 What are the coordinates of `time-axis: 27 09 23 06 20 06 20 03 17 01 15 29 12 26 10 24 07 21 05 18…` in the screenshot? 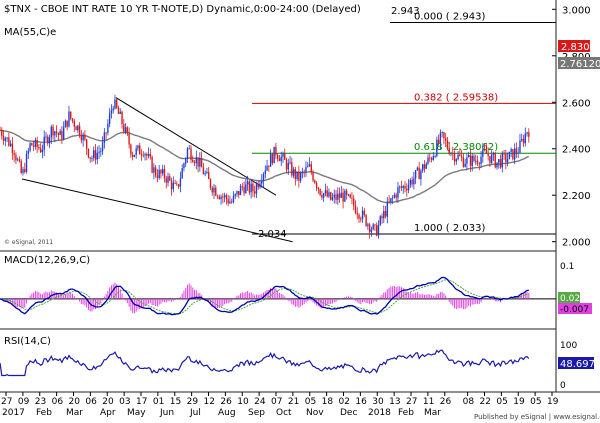 It's located at (280, 405).